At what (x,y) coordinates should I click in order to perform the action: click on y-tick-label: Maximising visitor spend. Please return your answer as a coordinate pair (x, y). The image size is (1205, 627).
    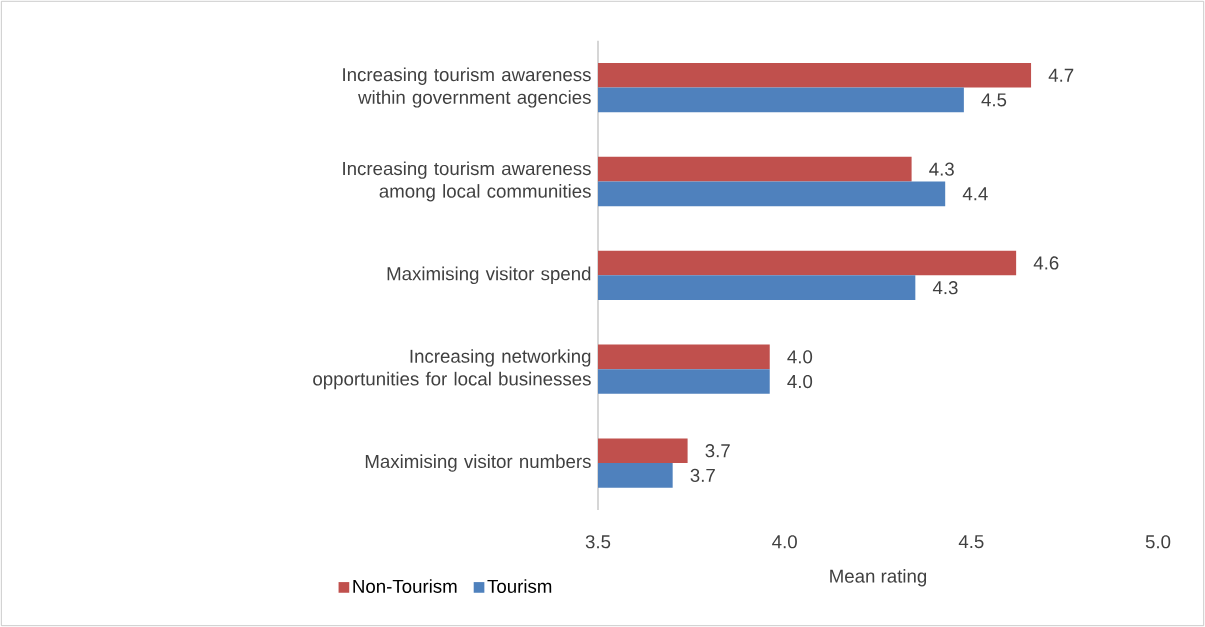
    Looking at the image, I should click on (489, 275).